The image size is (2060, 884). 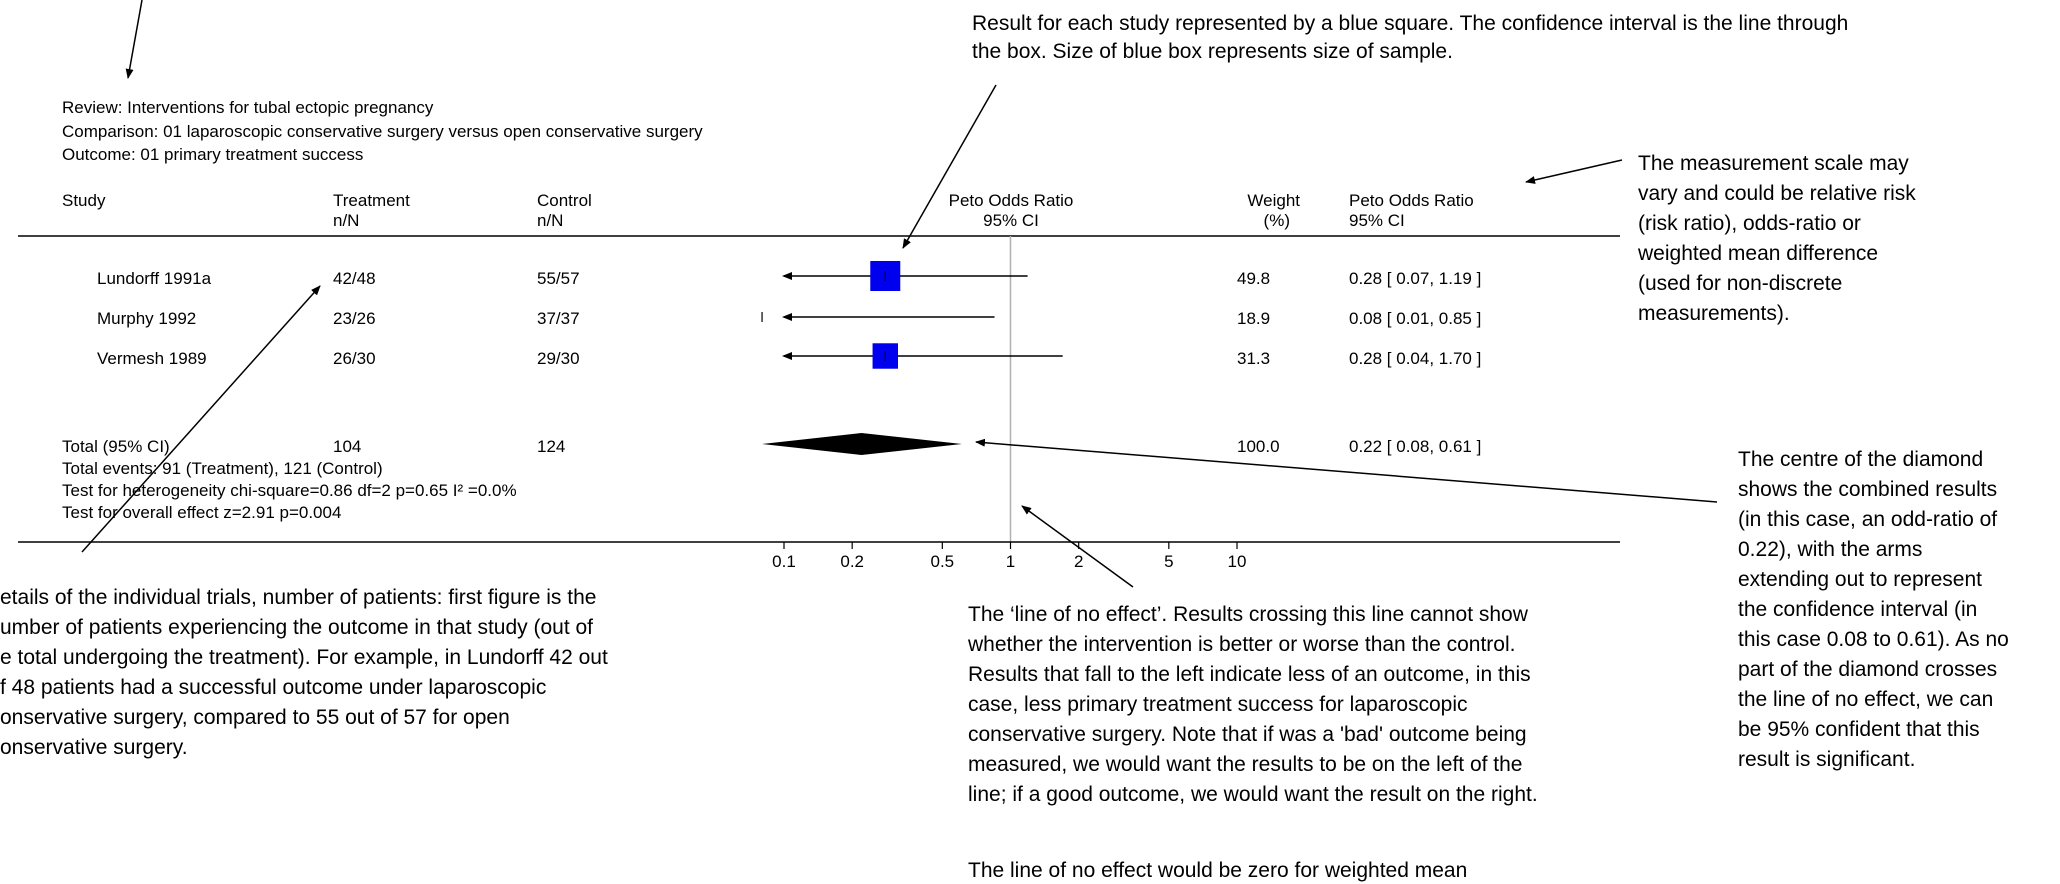 What do you see at coordinates (1857, 609) in the screenshot?
I see `annotation-diamond-line: the confidence interval (in` at bounding box center [1857, 609].